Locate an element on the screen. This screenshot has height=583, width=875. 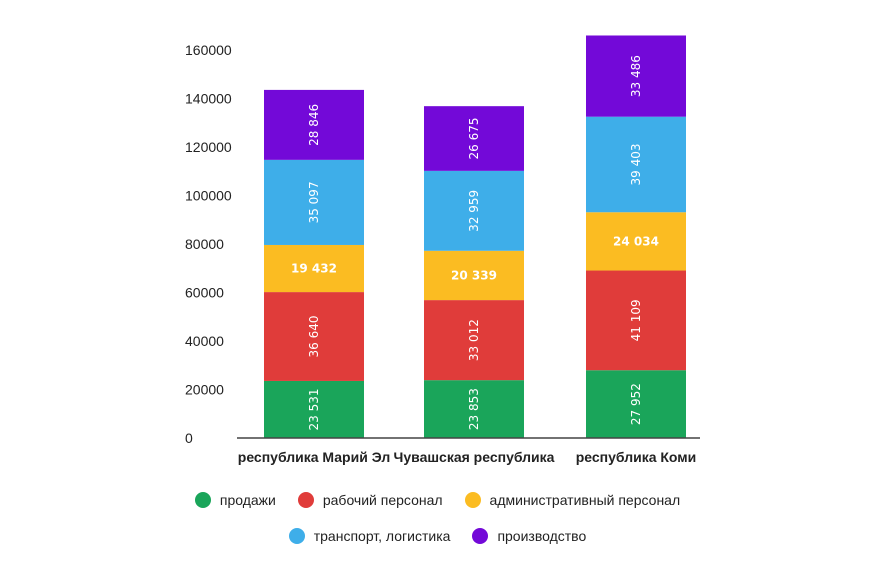
data-label: 39 403 is located at coordinates (636, 164).